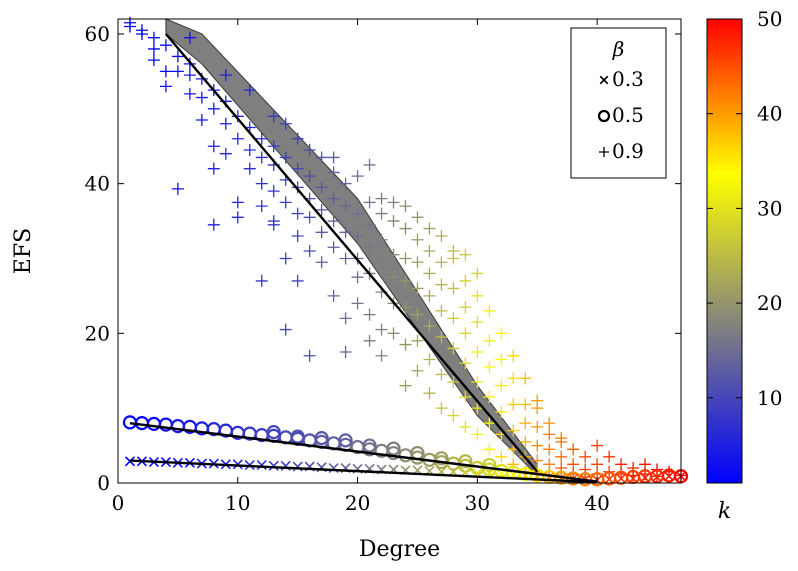 Image resolution: width=798 pixels, height=571 pixels. Describe the element at coordinates (724, 251) in the screenshot. I see `colorbar-gradient` at that location.